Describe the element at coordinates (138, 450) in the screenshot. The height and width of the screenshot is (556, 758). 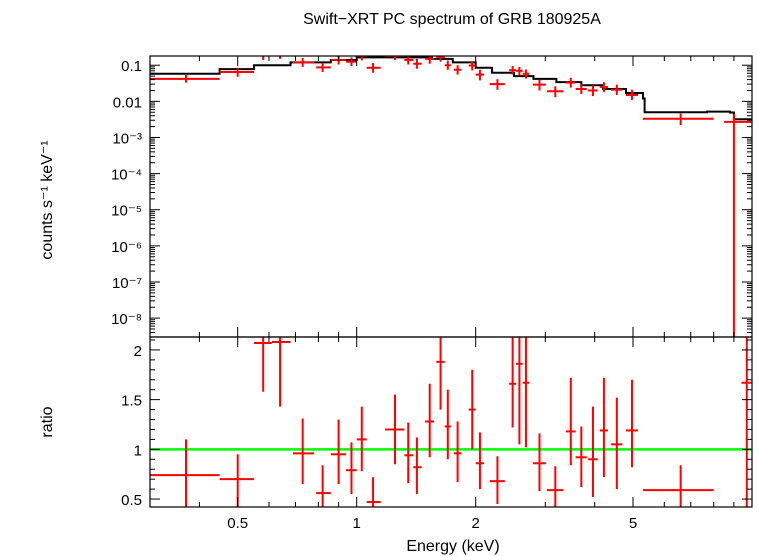
I see `y-tick-label: 1` at that location.